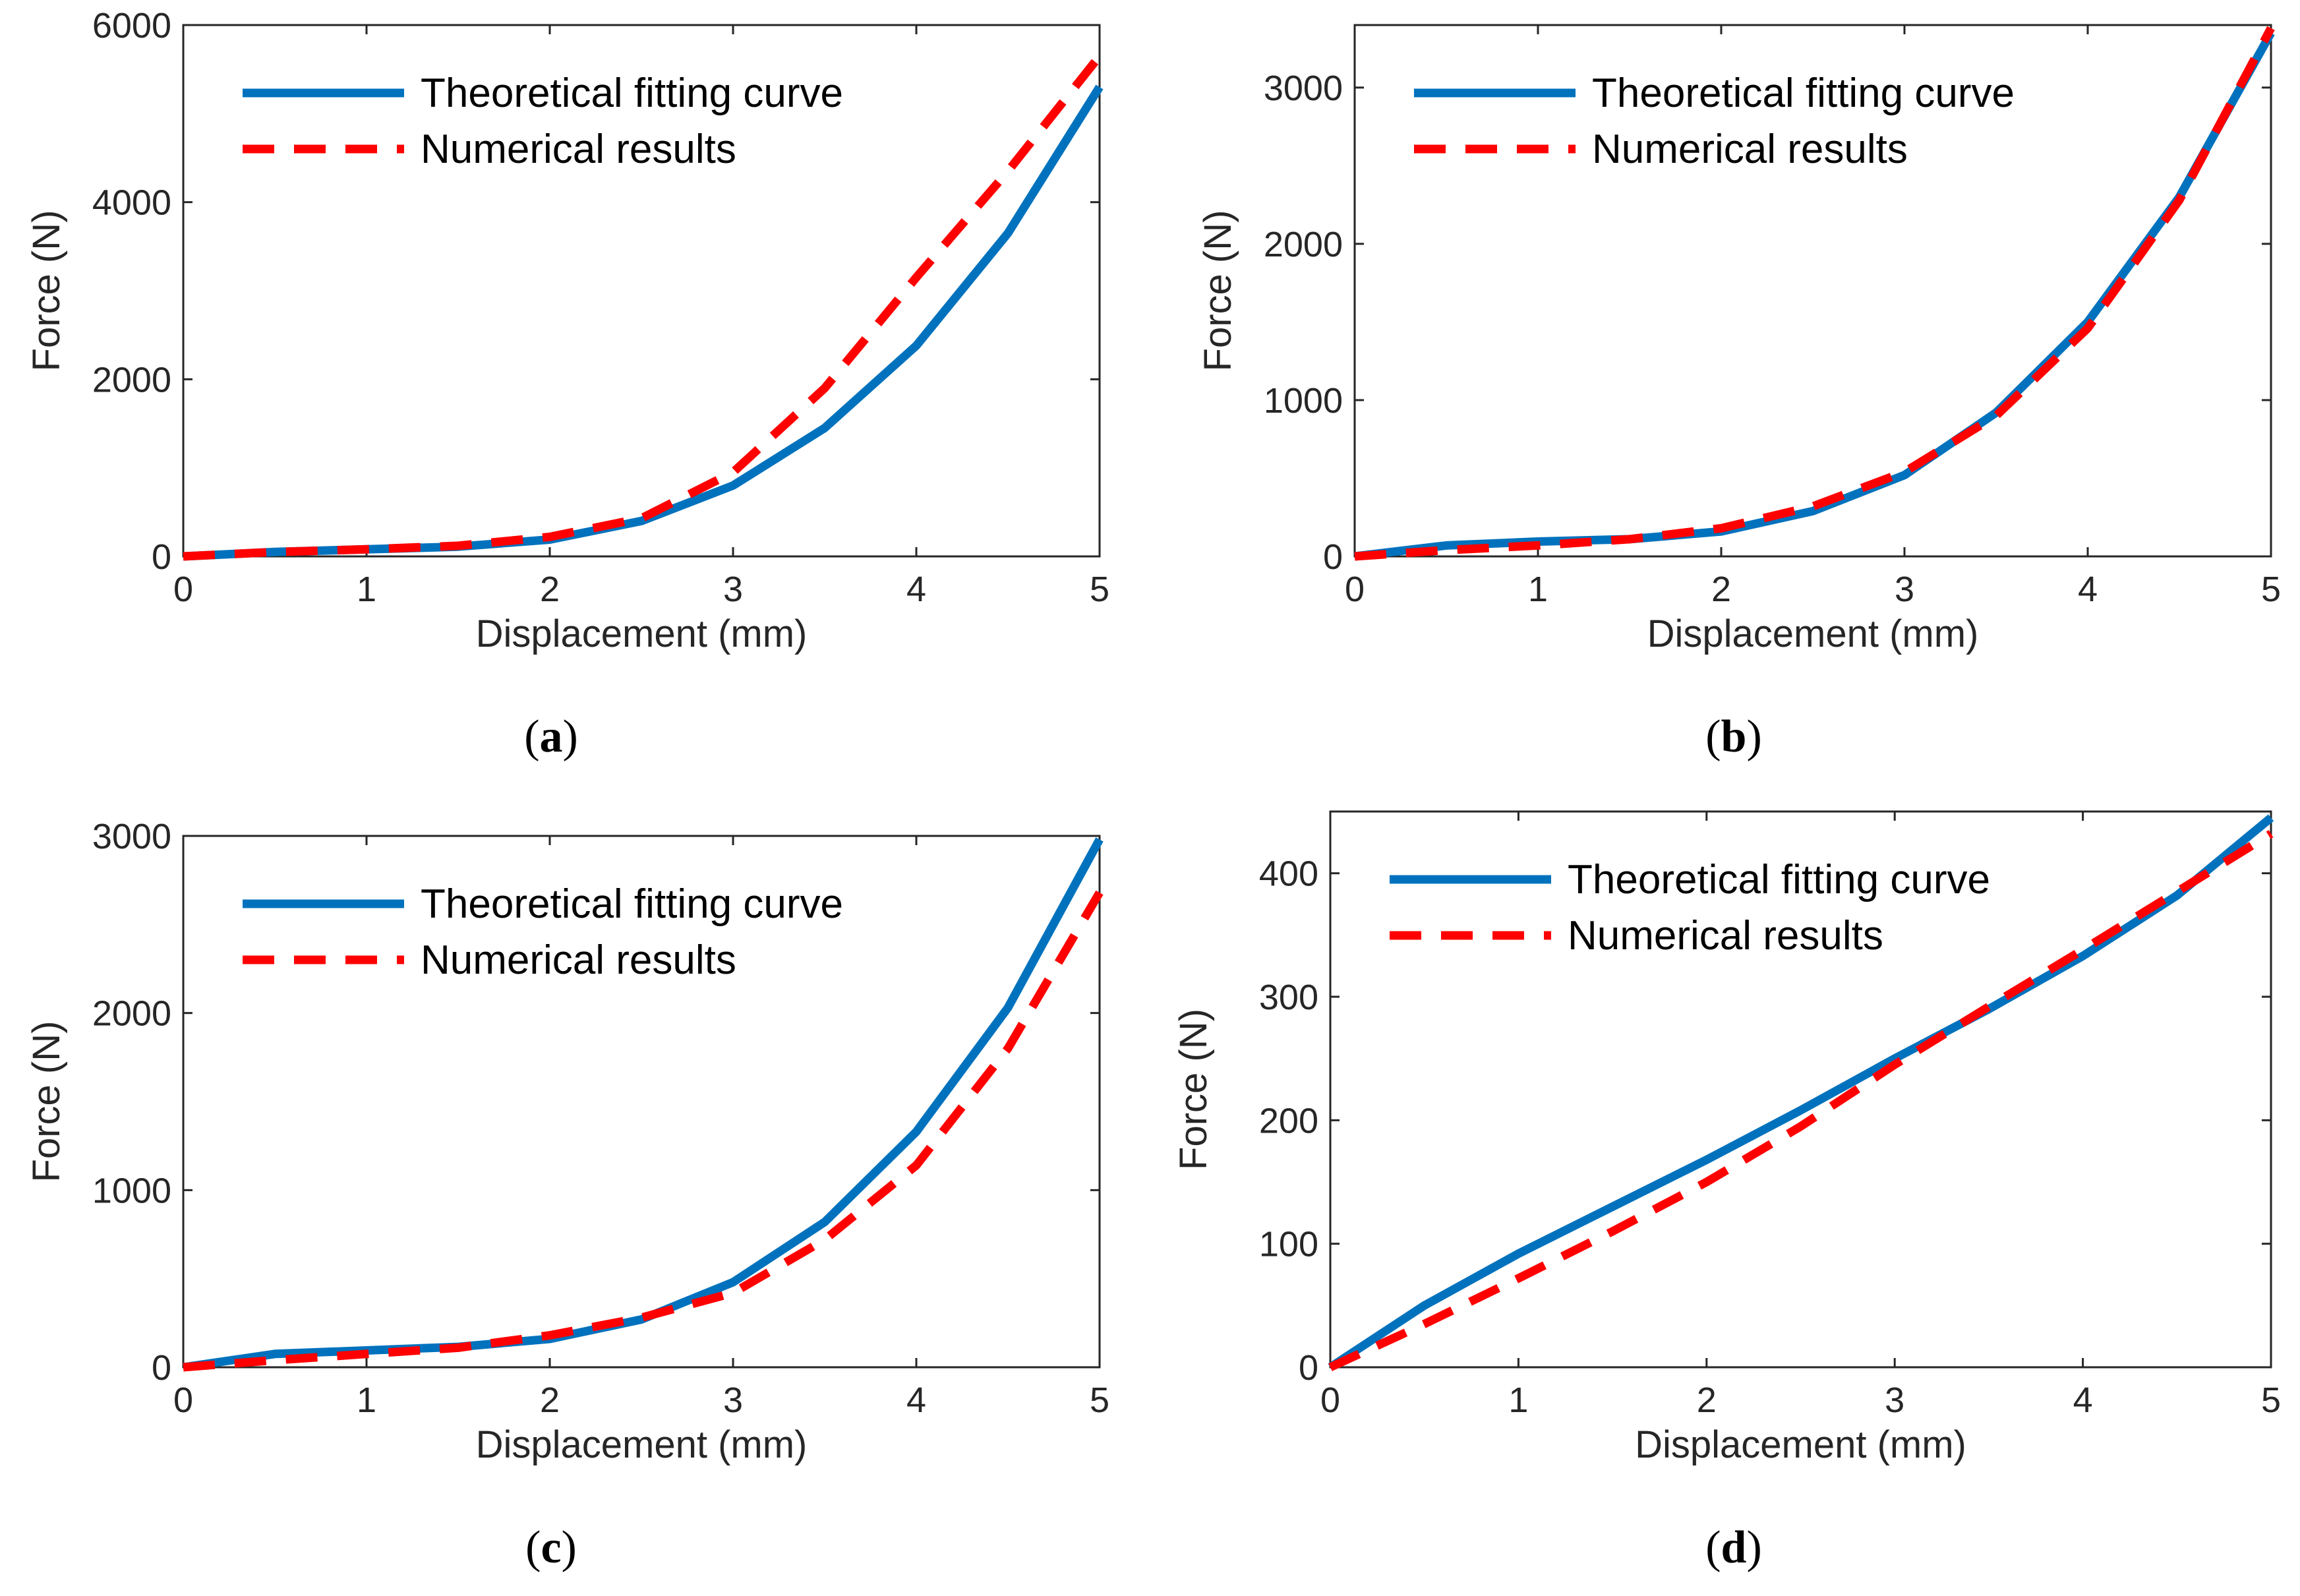 This screenshot has height=1596, width=2300. I want to click on y-tick-label: 4000, so click(131, 203).